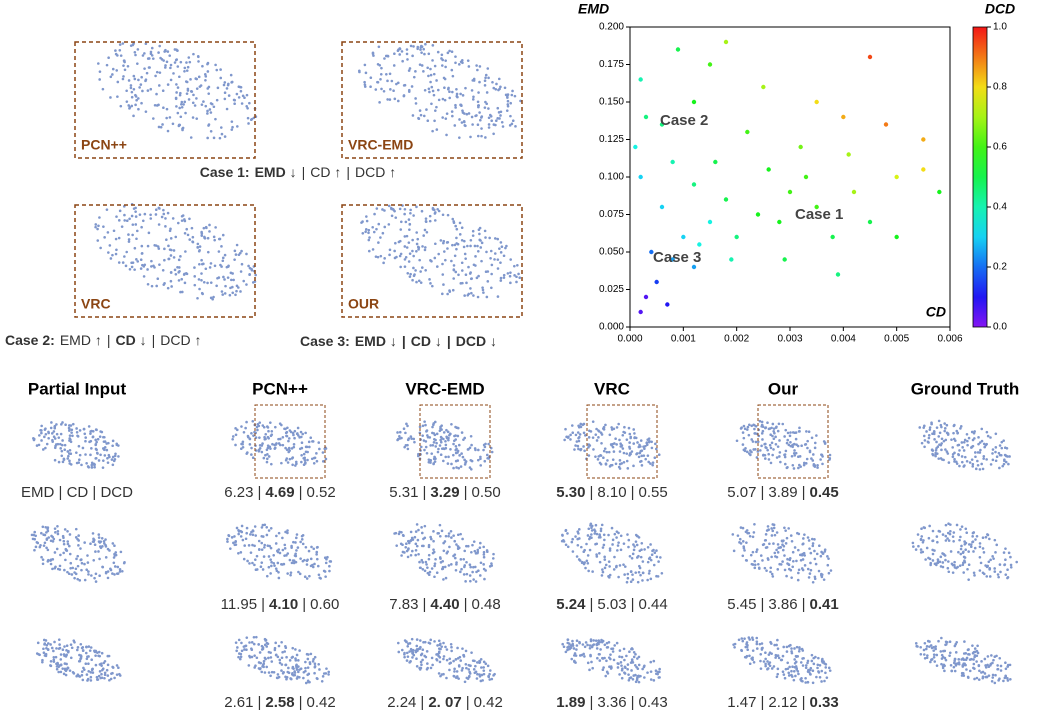  What do you see at coordinates (783, 388) in the screenshot?
I see `column-header: Our` at bounding box center [783, 388].